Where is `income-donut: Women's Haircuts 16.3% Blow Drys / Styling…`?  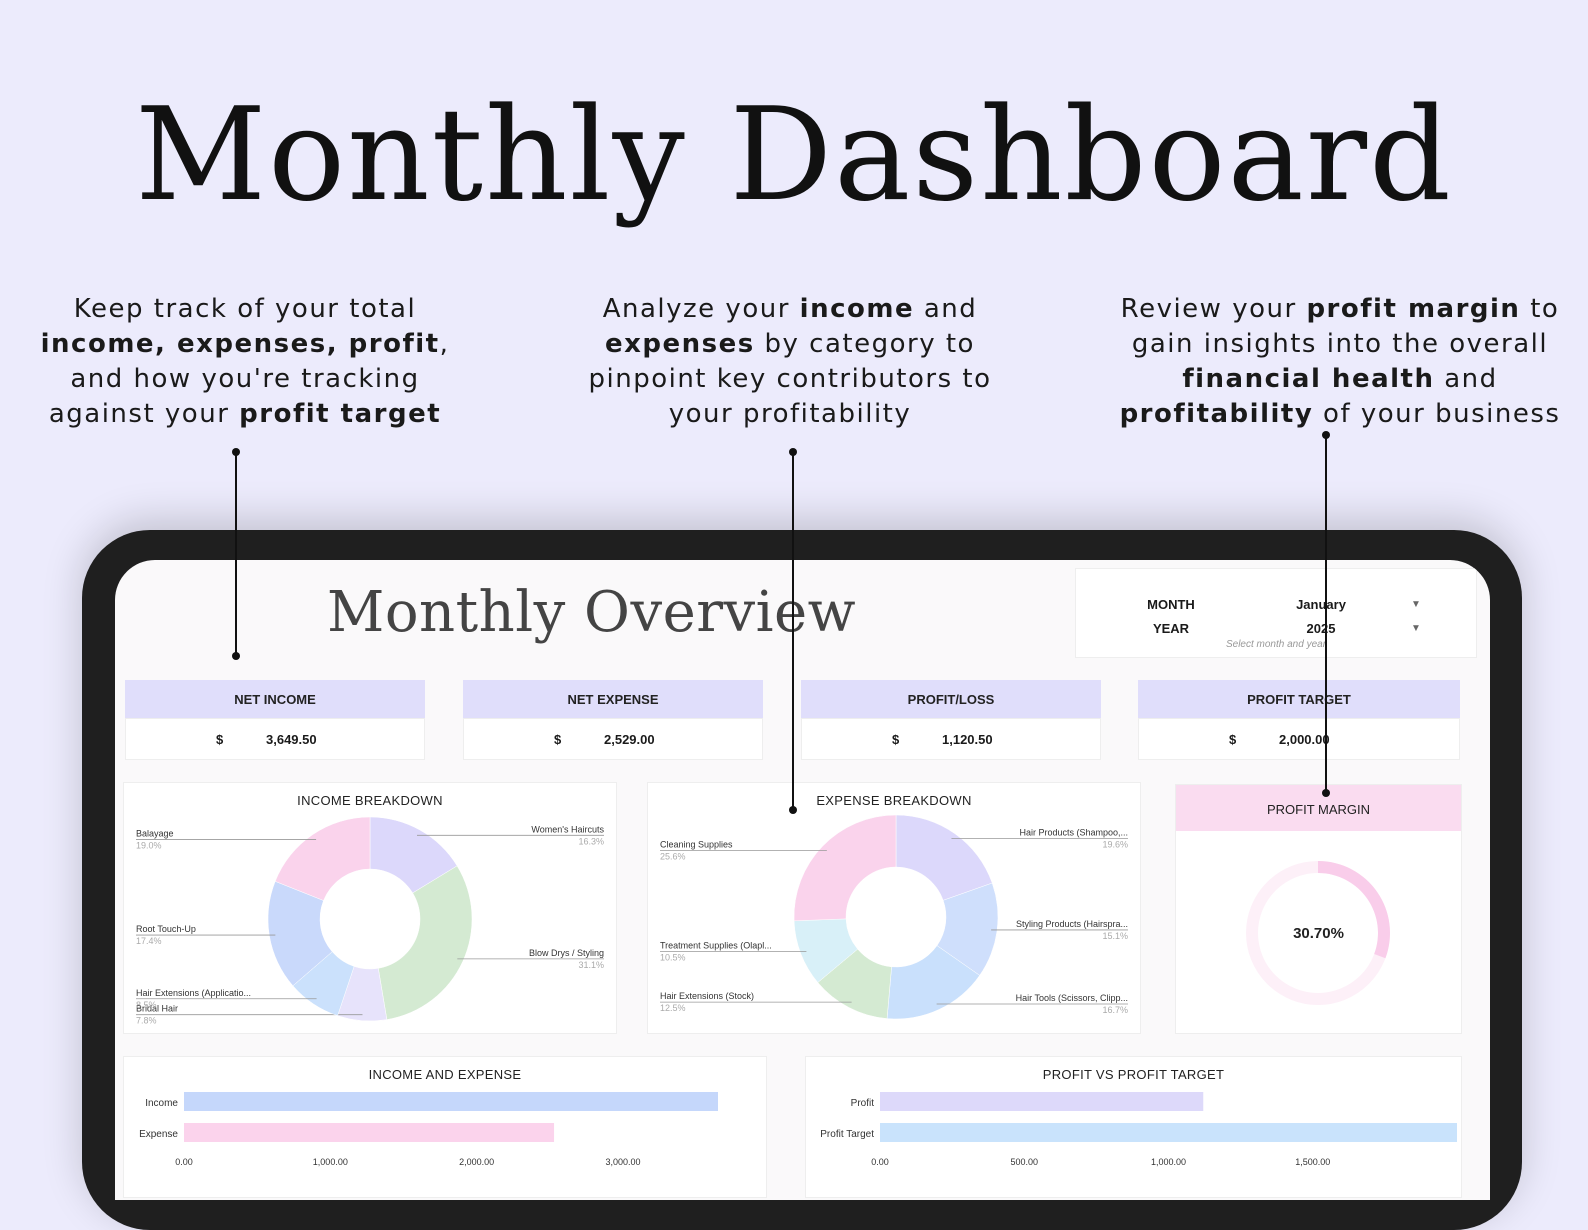 income-donut: Women's Haircuts 16.3% Blow Drys / Styling… is located at coordinates (370, 921).